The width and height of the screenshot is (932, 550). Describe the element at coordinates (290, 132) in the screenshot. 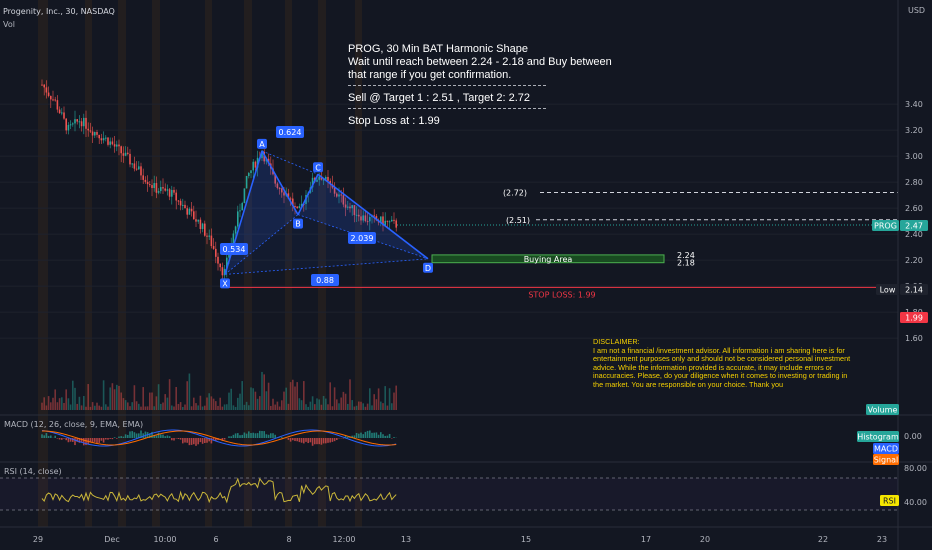

I see `pattern-ratio-label: 0.624` at that location.